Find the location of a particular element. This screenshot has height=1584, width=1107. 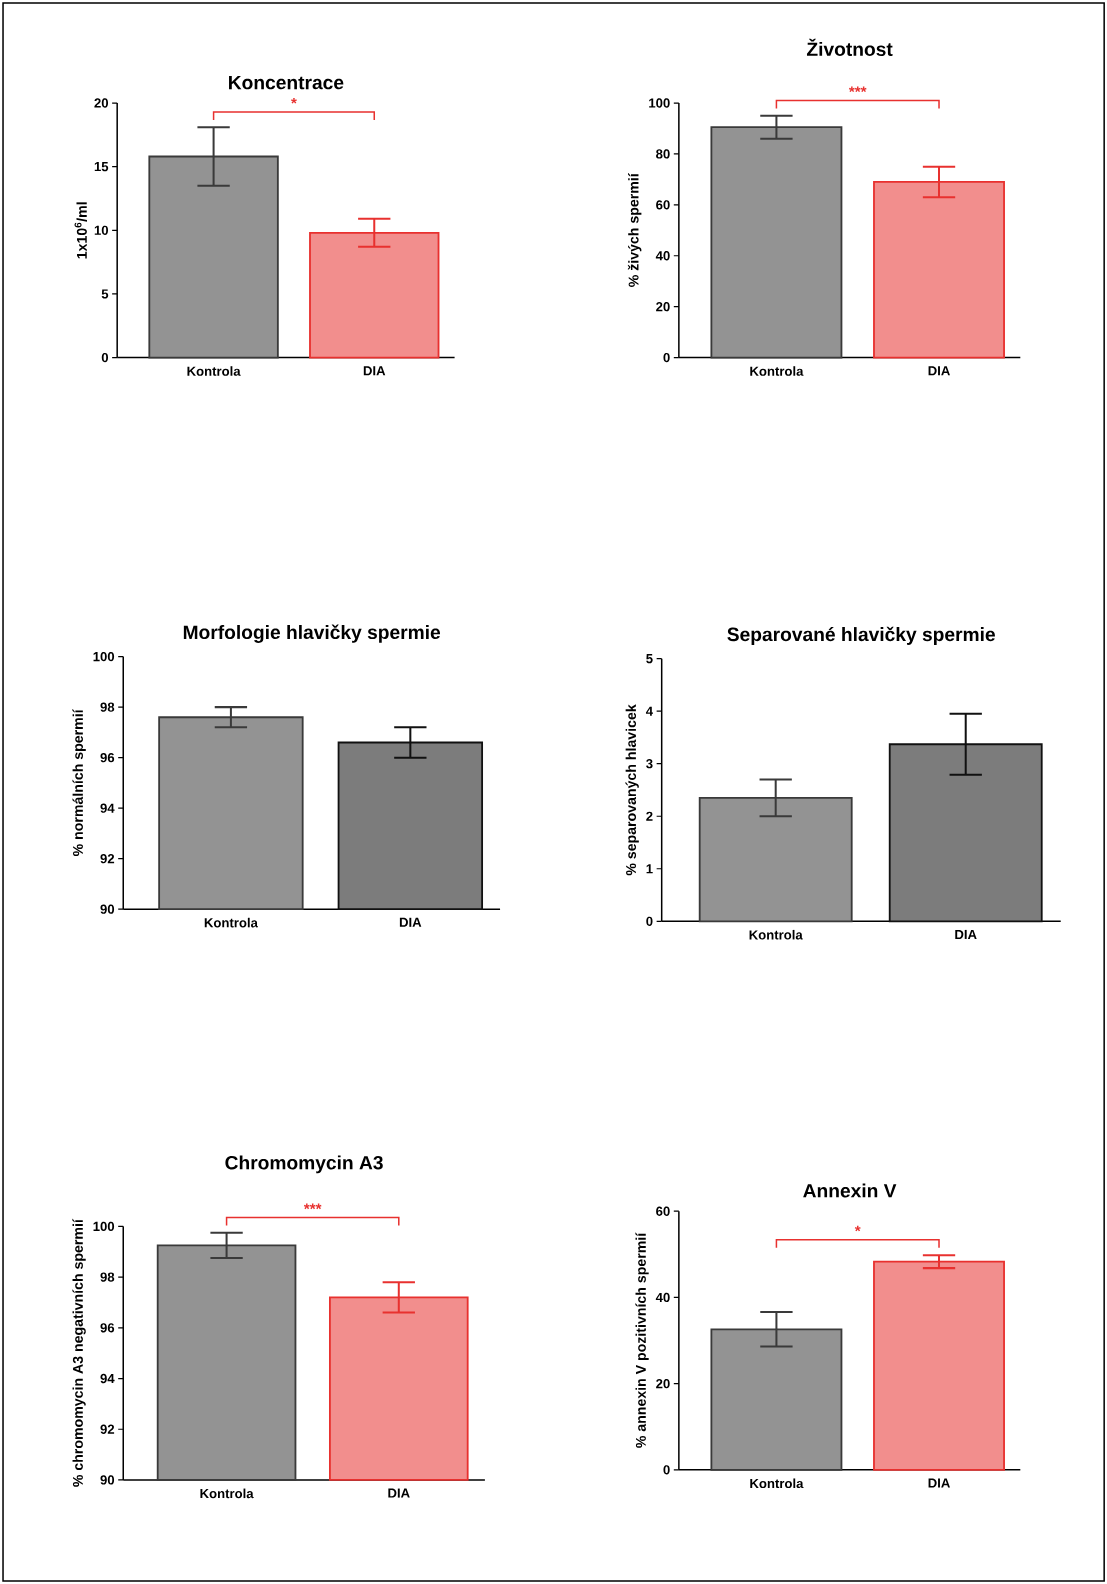

y-axis-title: % normálních spermií is located at coordinates (79, 783).